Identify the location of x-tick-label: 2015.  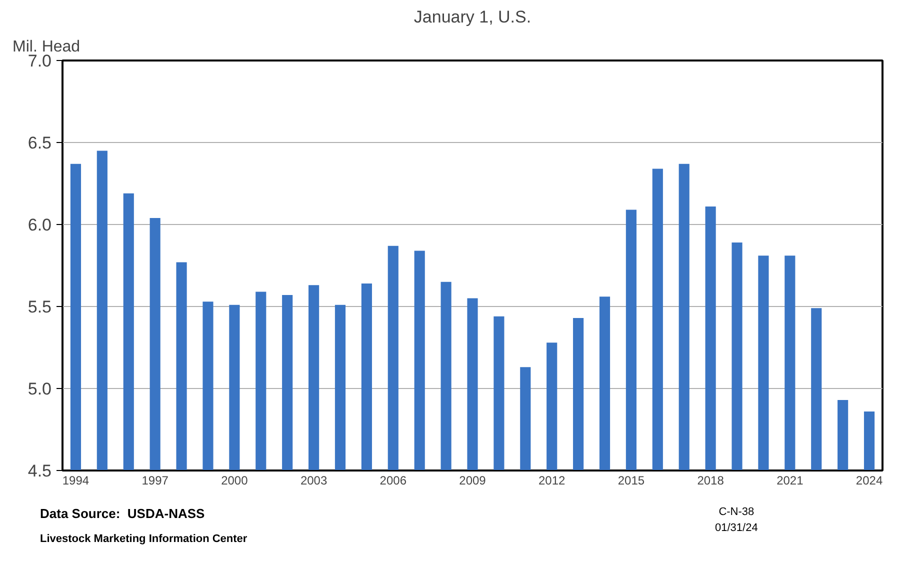
(631, 481).